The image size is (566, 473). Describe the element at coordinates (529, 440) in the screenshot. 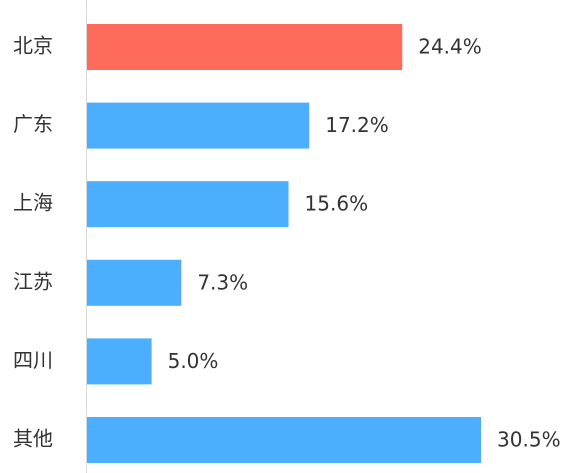

I see `value-label: 30.5%` at that location.